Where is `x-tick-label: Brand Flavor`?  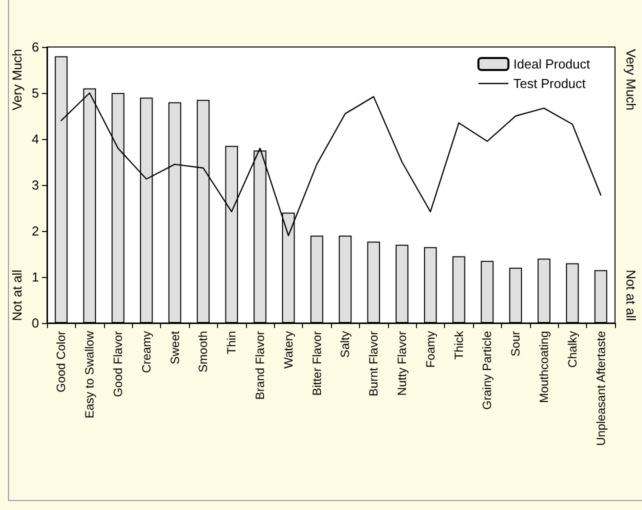 x-tick-label: Brand Flavor is located at coordinates (260, 365).